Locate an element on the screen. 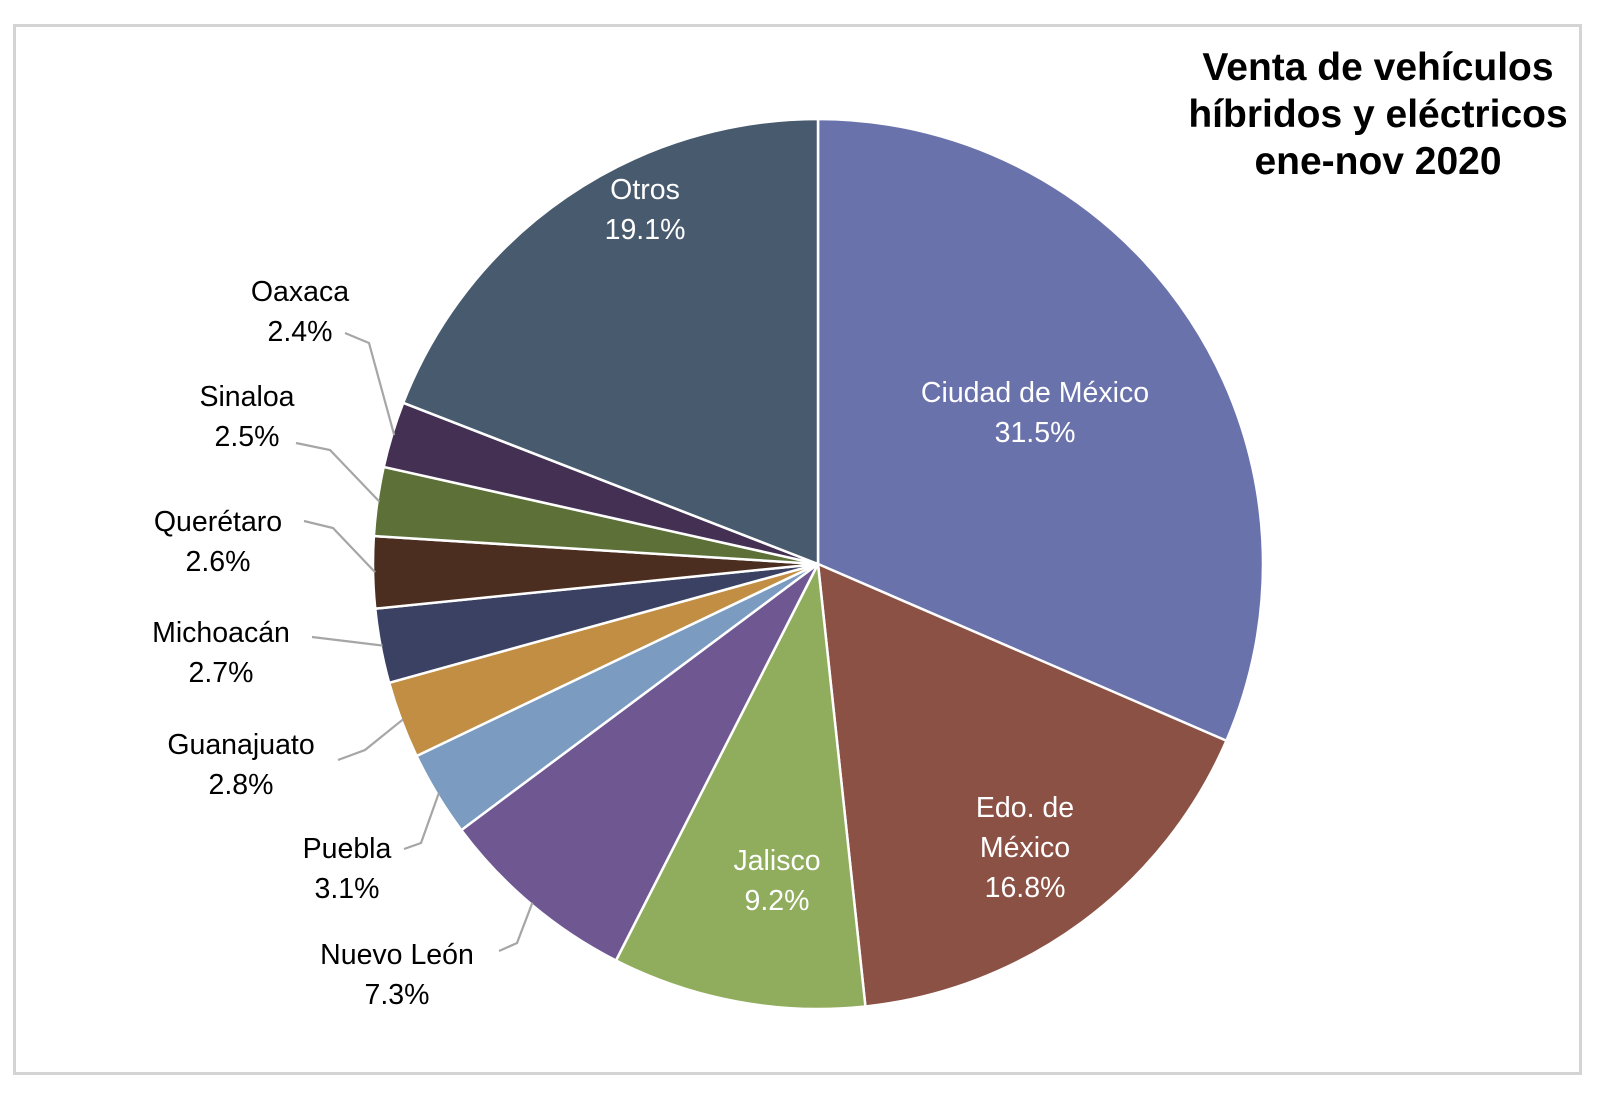  leader-line-michoacan is located at coordinates (347, 641).